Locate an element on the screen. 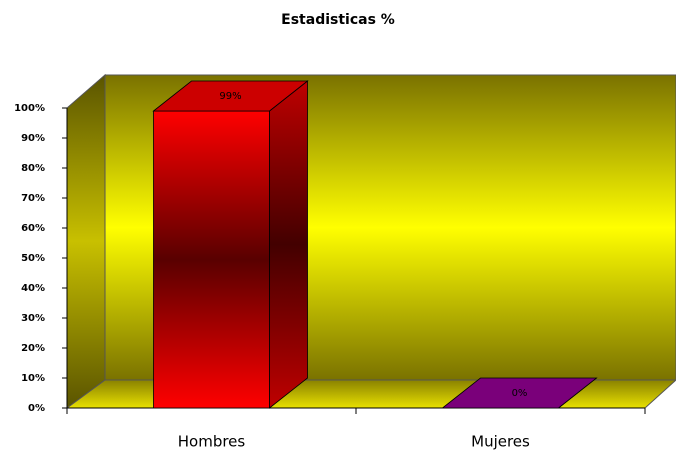  value-label: 0% is located at coordinates (520, 393).